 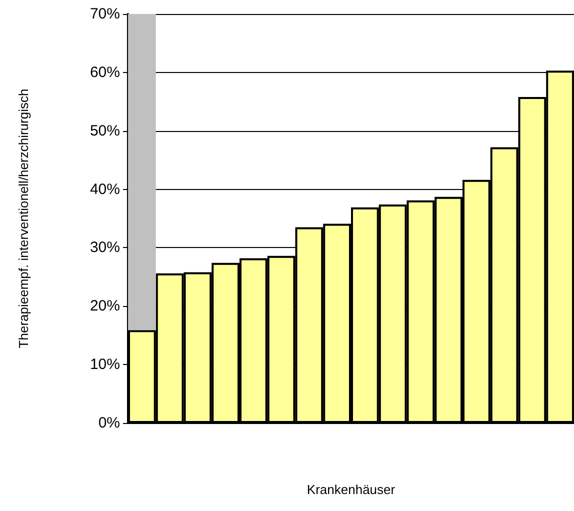 I want to click on y-tick-label: 70%, so click(x=105, y=14).